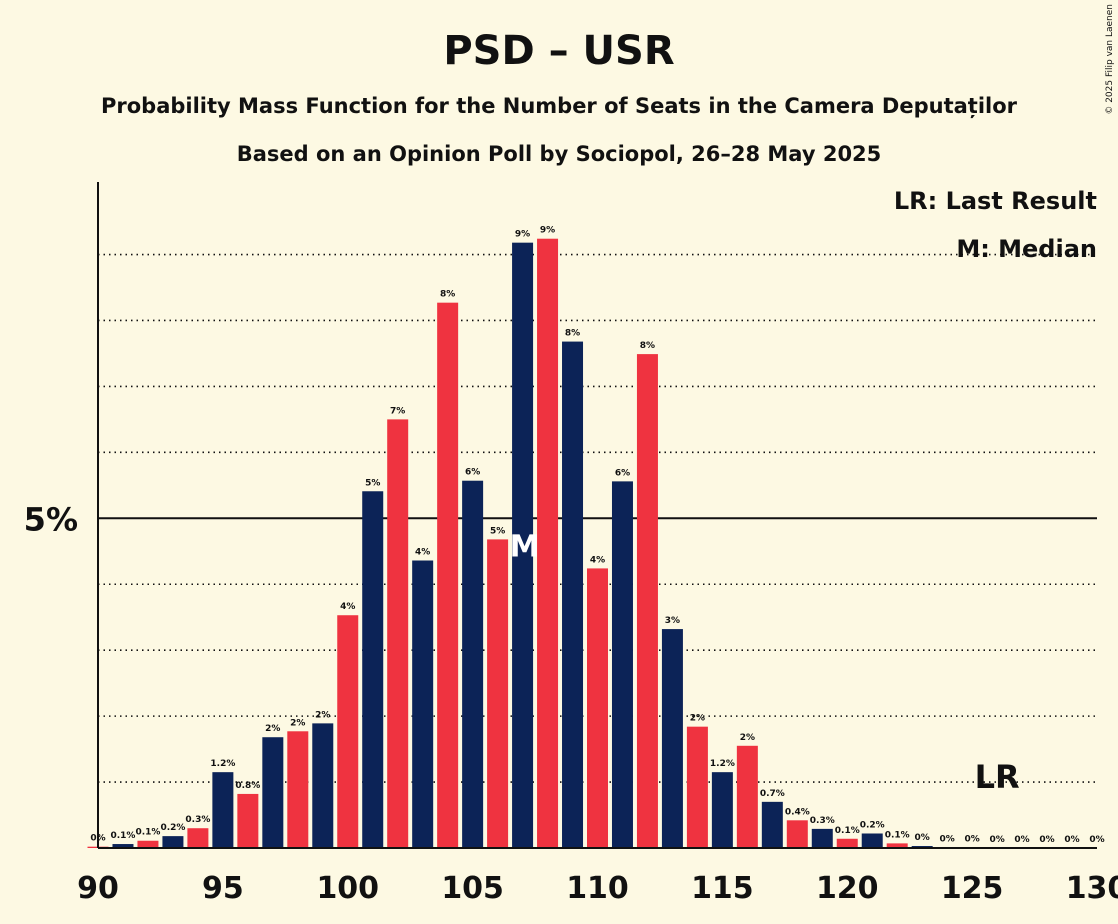 Image resolution: width=1118 pixels, height=924 pixels. Describe the element at coordinates (172, 828) in the screenshot. I see `data-label-seat-93: 0.2%` at that location.